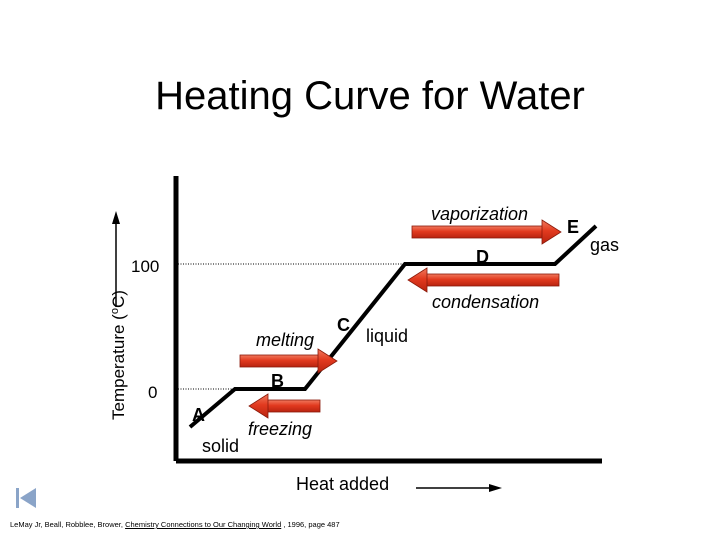 Image resolution: width=720 pixels, height=540 pixels. What do you see at coordinates (485, 302) in the screenshot?
I see `condensation-label: condensation` at bounding box center [485, 302].